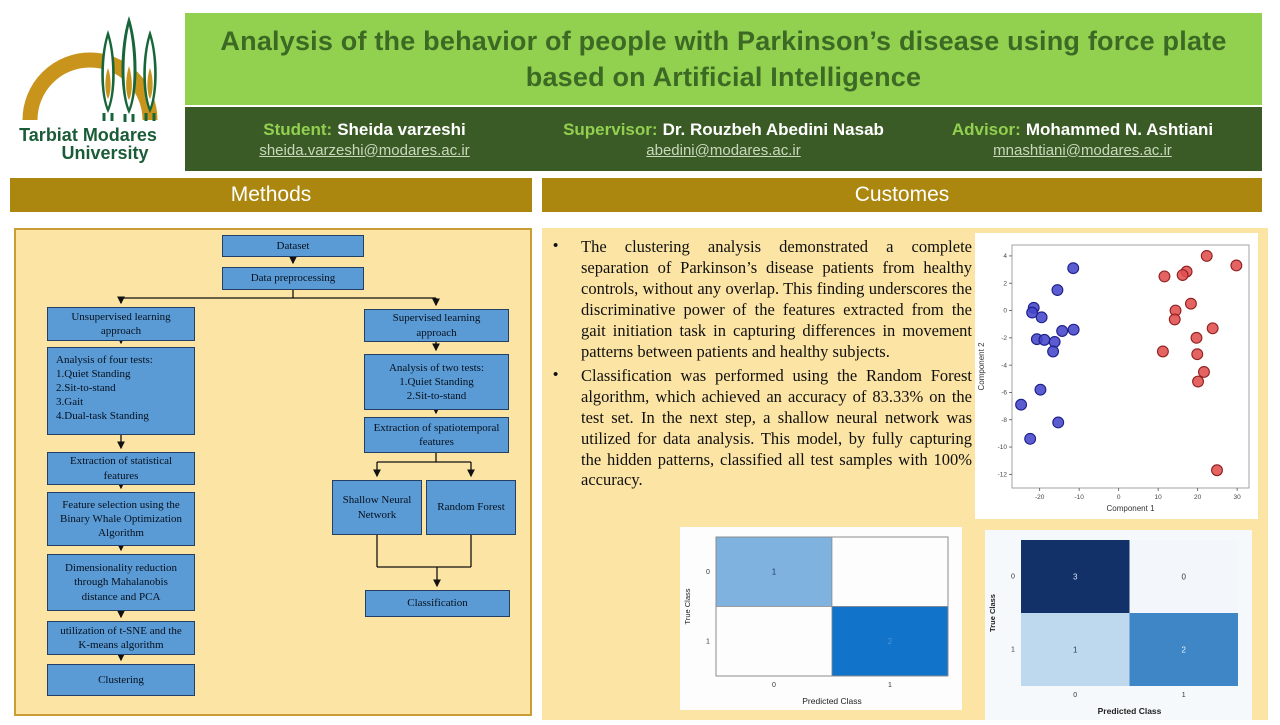 The width and height of the screenshot is (1280, 725). What do you see at coordinates (121, 324) in the screenshot?
I see `flowchart-box-unsupervised-approach: Unsupervised learning approach` at bounding box center [121, 324].